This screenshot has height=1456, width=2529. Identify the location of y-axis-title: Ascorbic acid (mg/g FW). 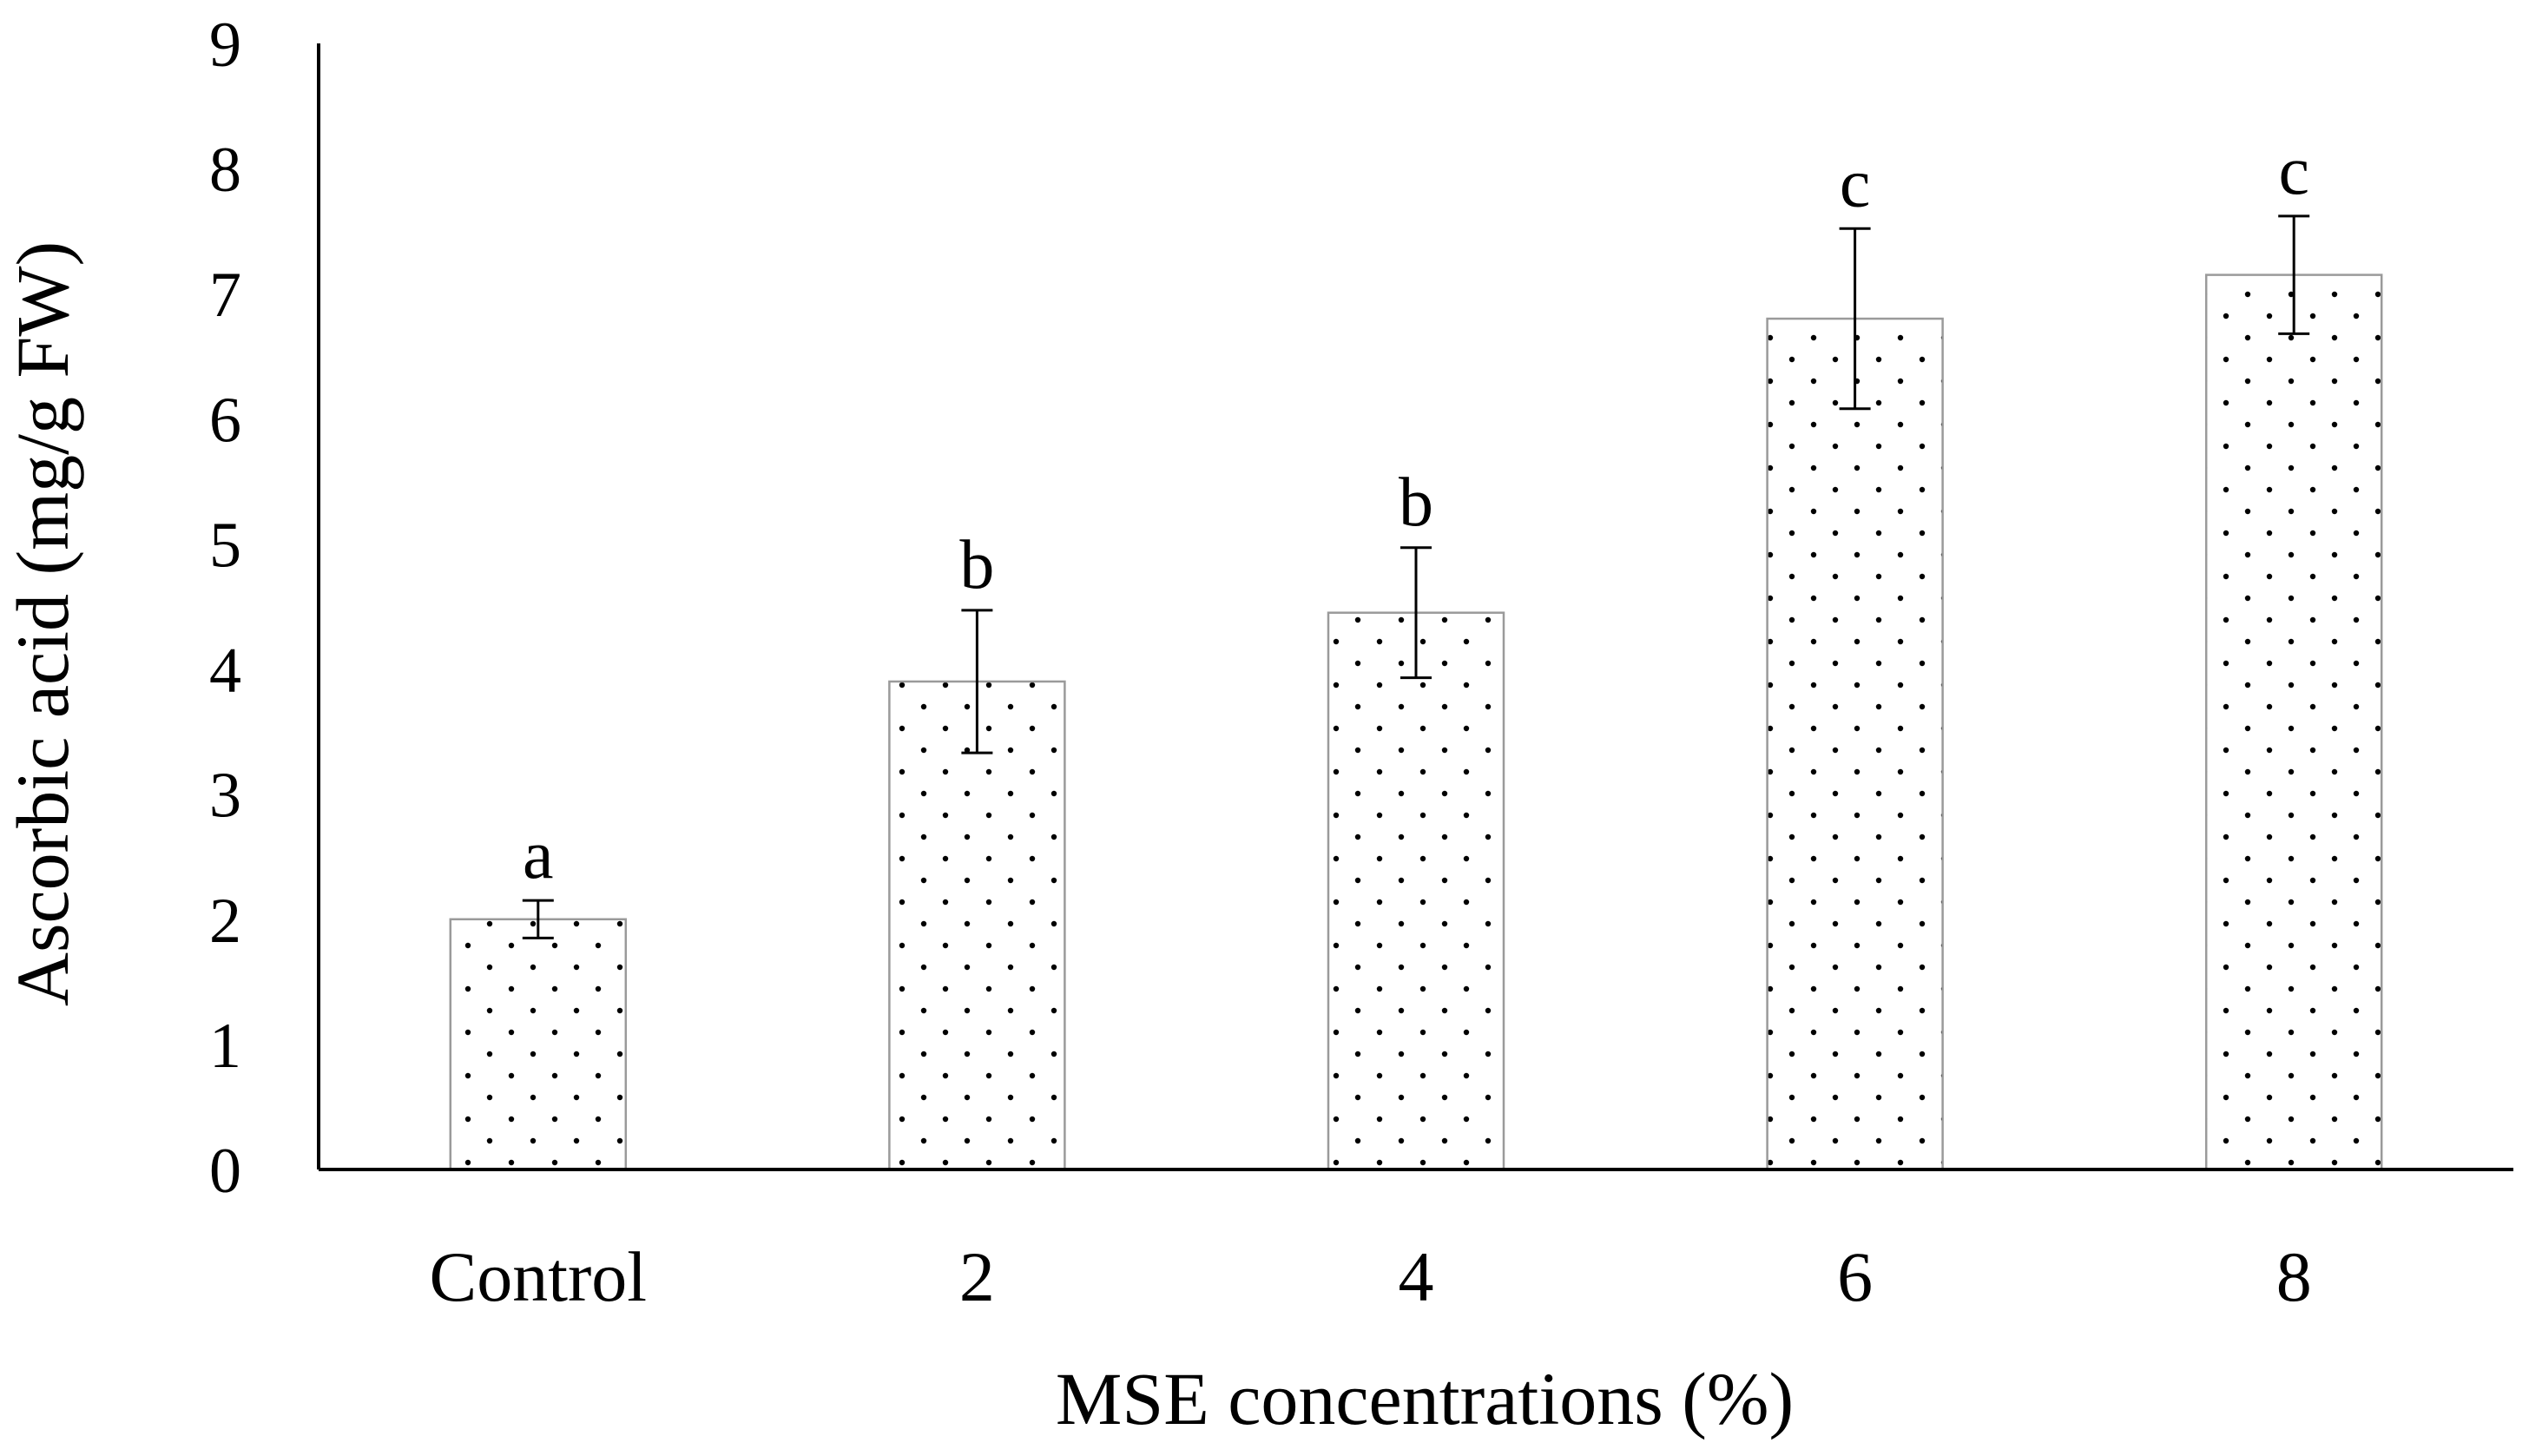
(42, 623).